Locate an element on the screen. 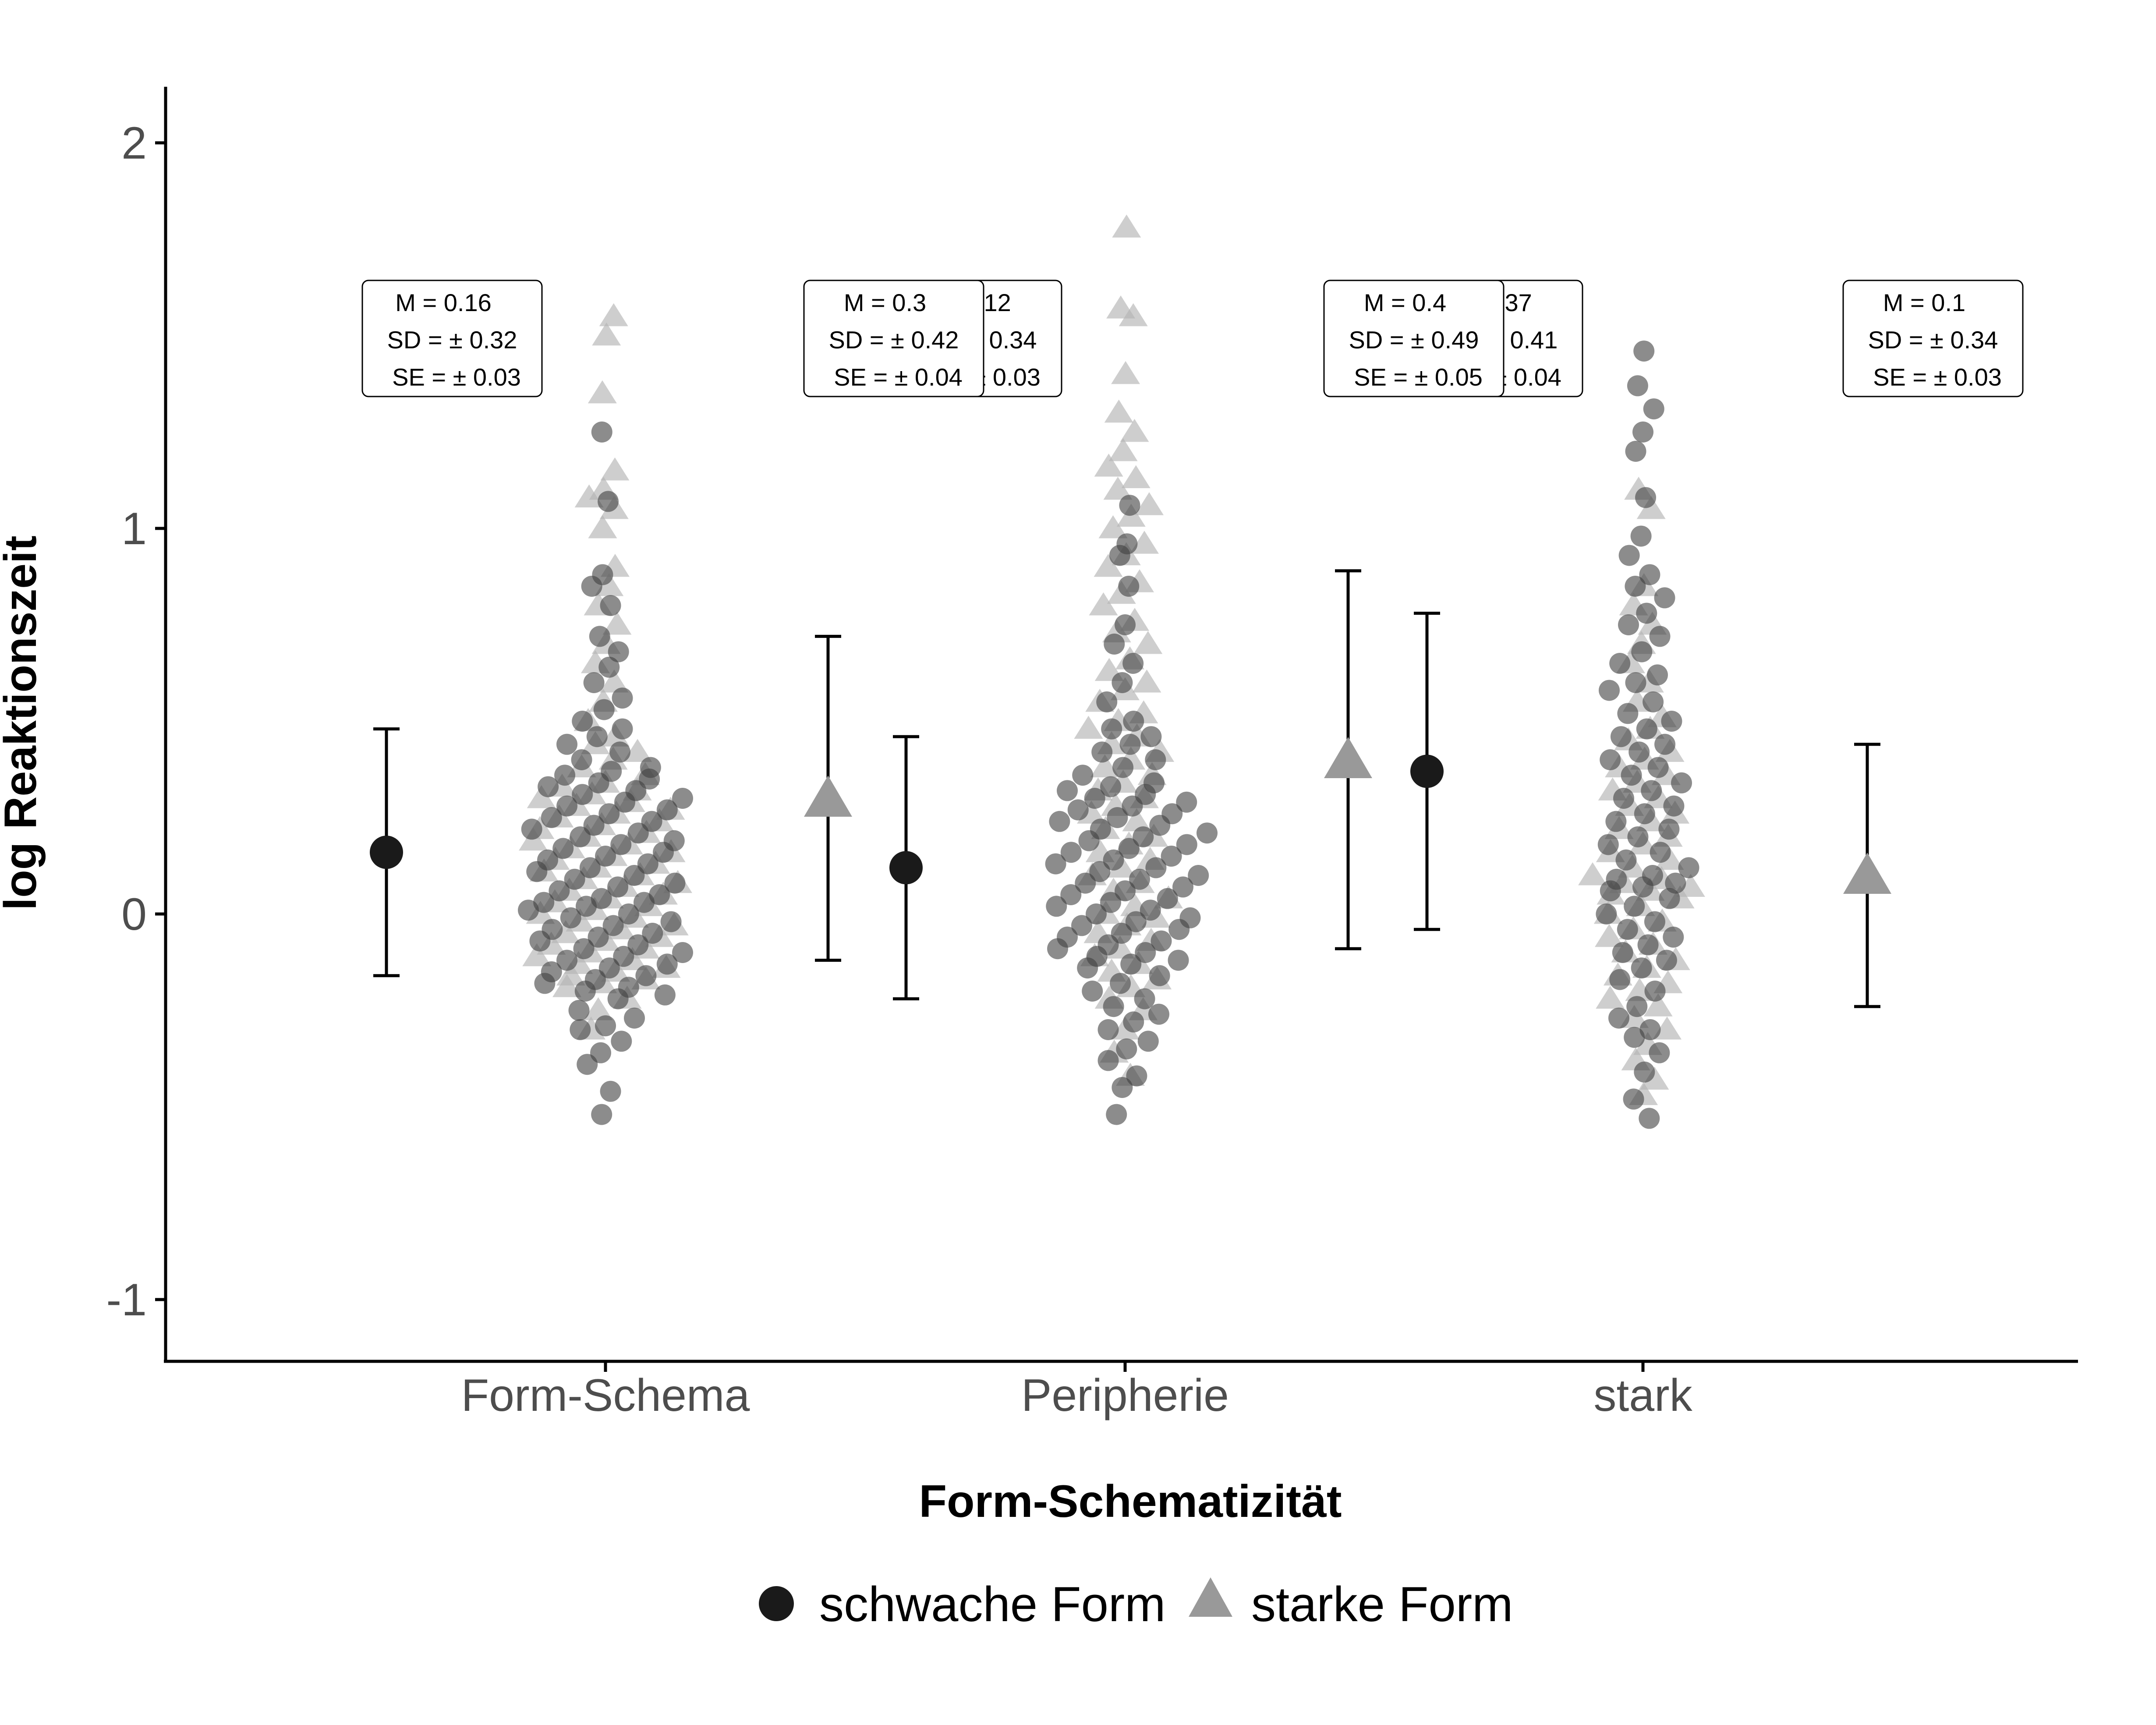  stat-se-label: SE = ± 0.05 is located at coordinates (1418, 377).